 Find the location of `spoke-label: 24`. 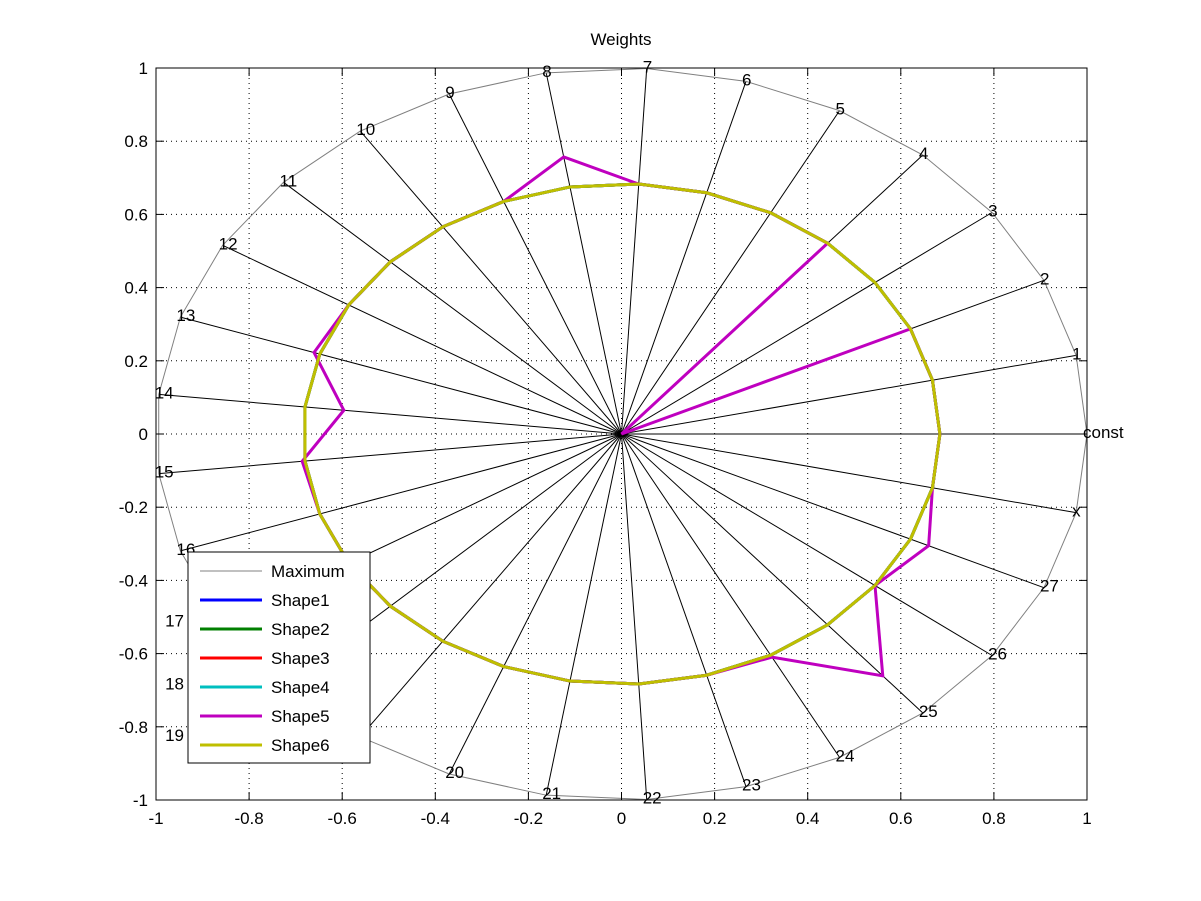

spoke-label: 24 is located at coordinates (845, 755).